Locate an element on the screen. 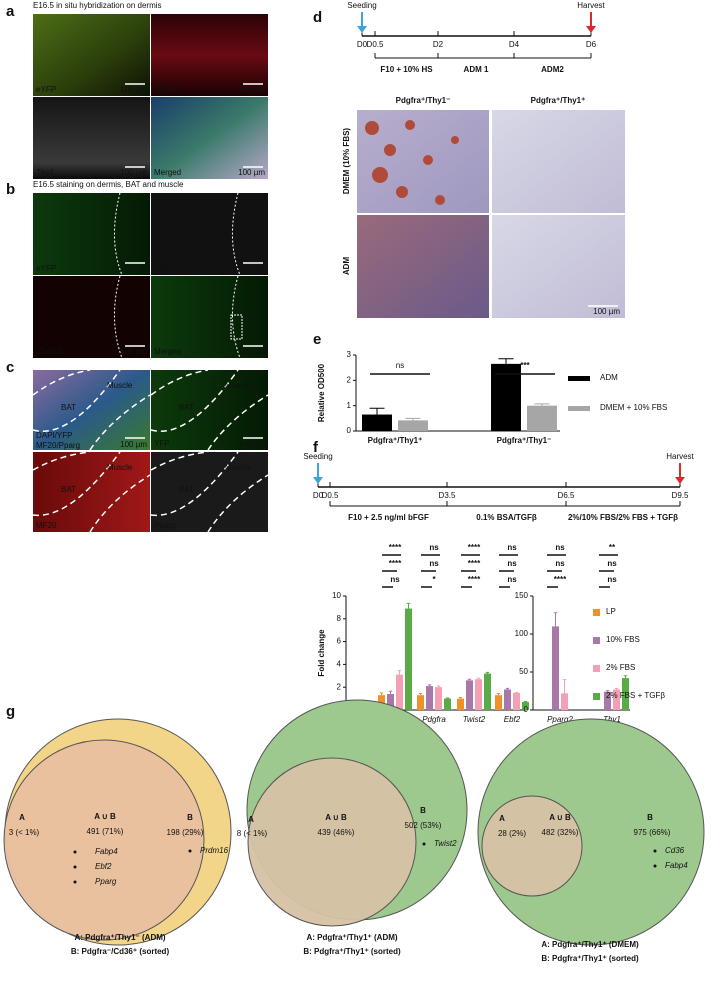  y-tick-label: 3 is located at coordinates (349, 354).